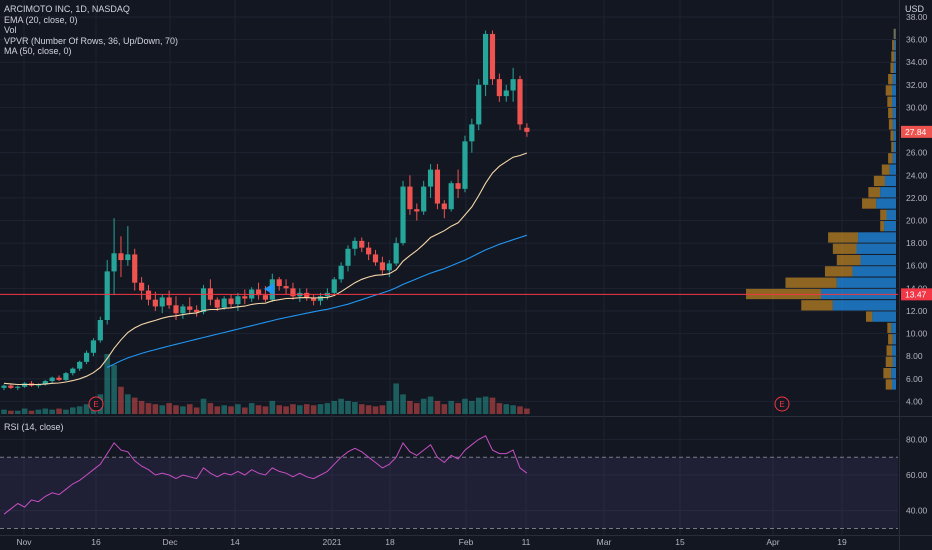 The width and height of the screenshot is (932, 550). I want to click on rsi-band-fill, so click(449, 493).